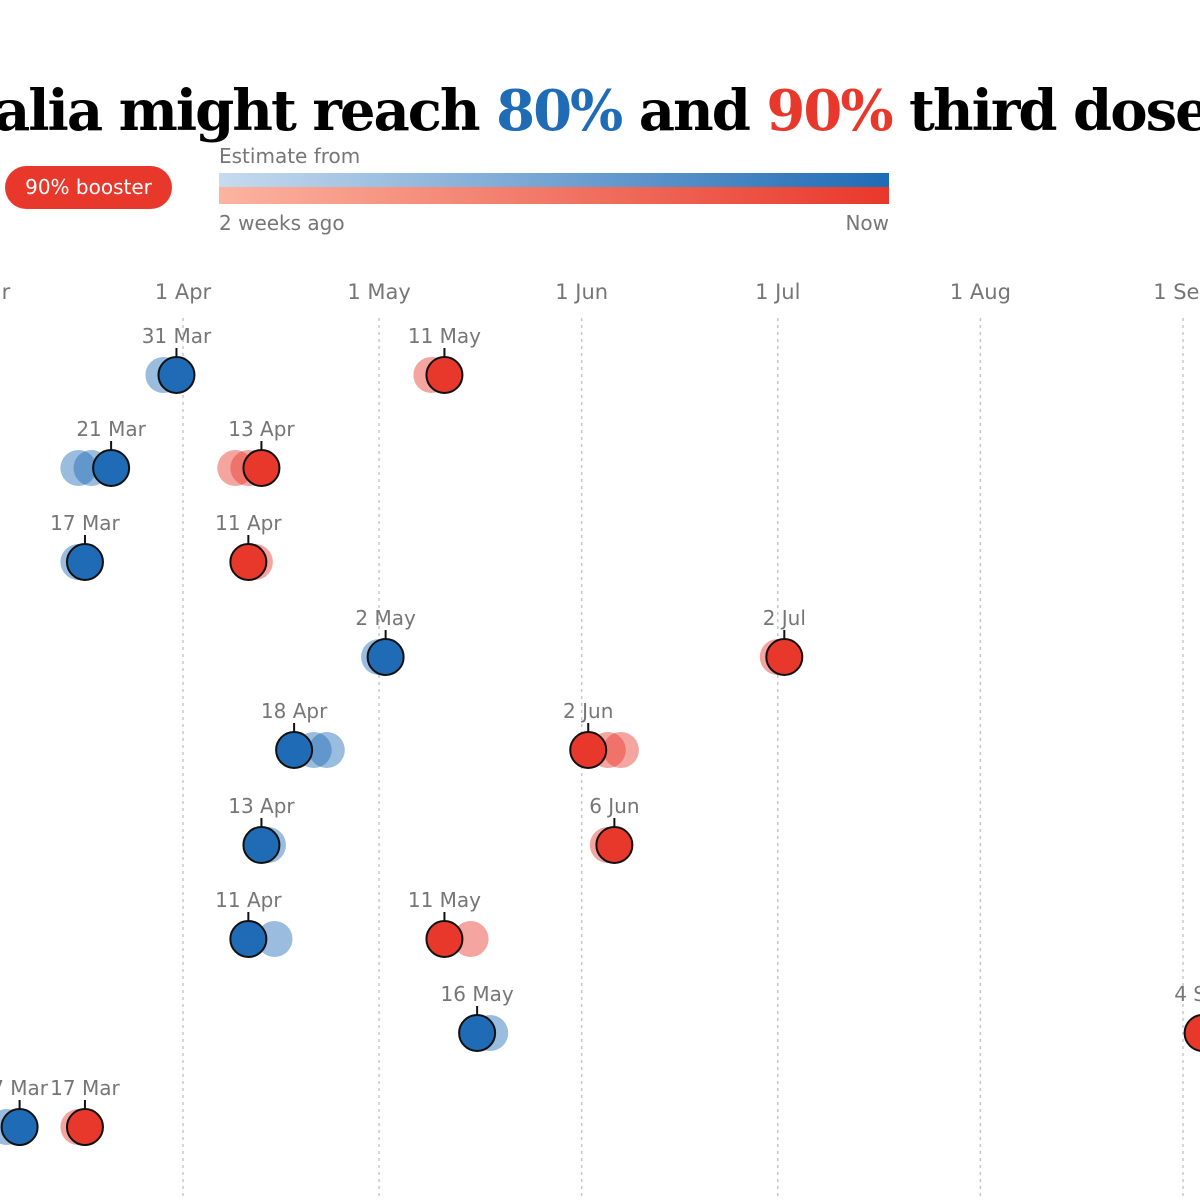 This screenshot has width=1200, height=1200. I want to click on blue-date-label: 13 Apr, so click(261, 806).